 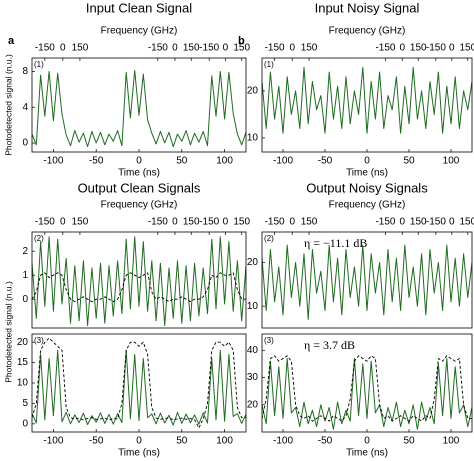 I want to click on y-tick-label: 2, so click(x=25, y=251).